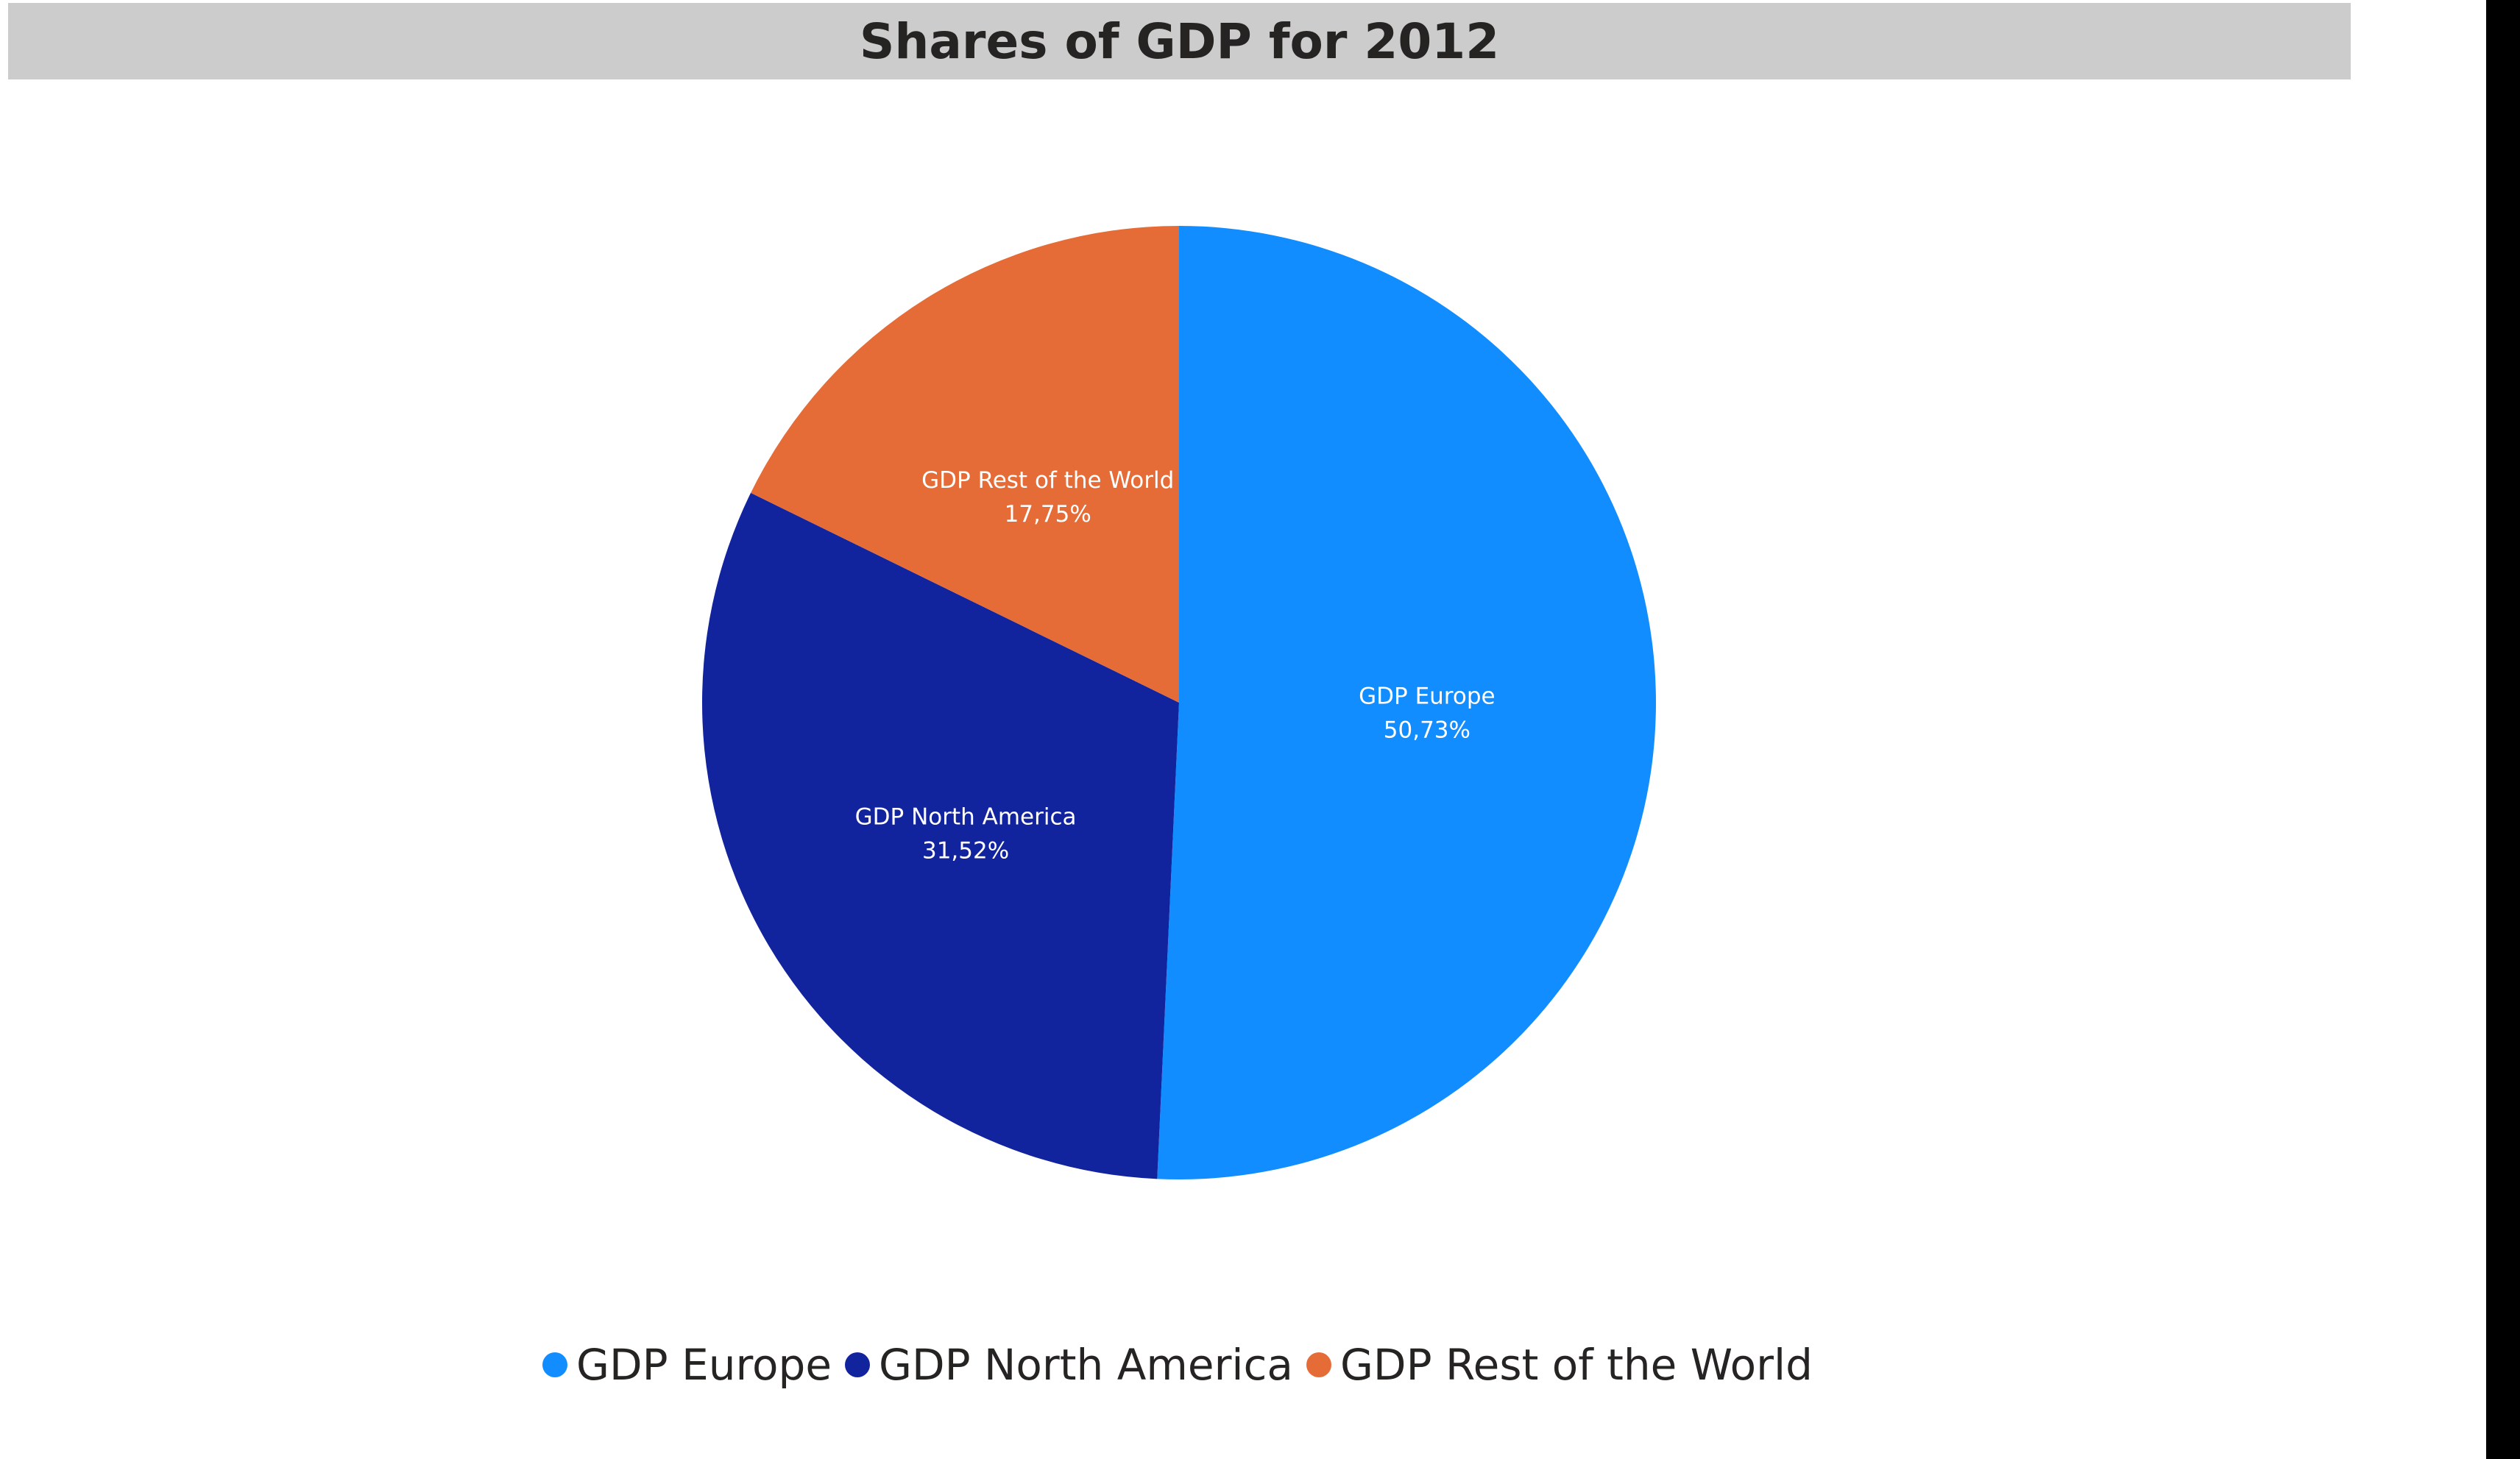 Image resolution: width=2520 pixels, height=1459 pixels. Describe the element at coordinates (1427, 697) in the screenshot. I see `data-label-name-gdp-europe: GDP Europe` at that location.